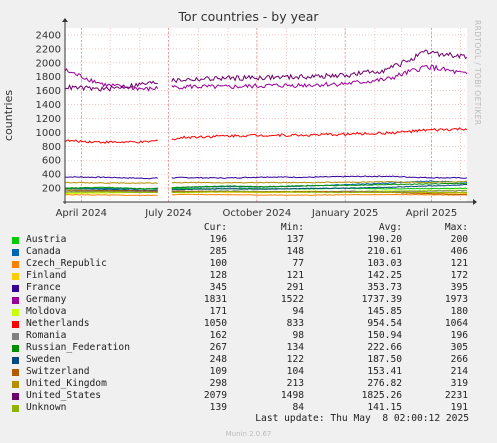  I want to click on y-tick-label: 1800, so click(48, 77).